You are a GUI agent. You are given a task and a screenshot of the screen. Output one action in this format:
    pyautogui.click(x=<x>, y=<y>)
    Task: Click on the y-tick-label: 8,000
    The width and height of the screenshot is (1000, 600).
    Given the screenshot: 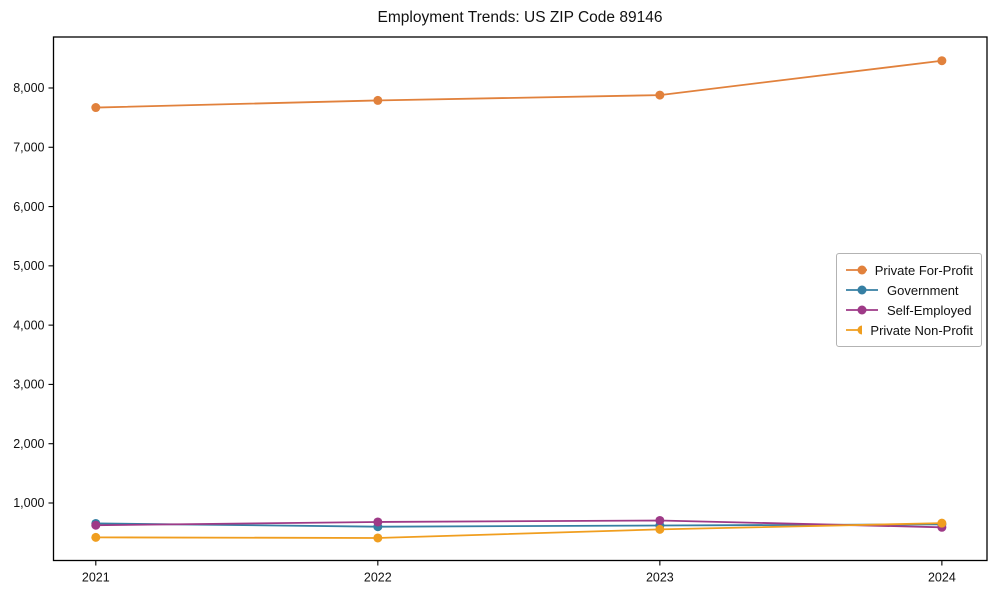 What is the action you would take?
    pyautogui.click(x=28, y=88)
    